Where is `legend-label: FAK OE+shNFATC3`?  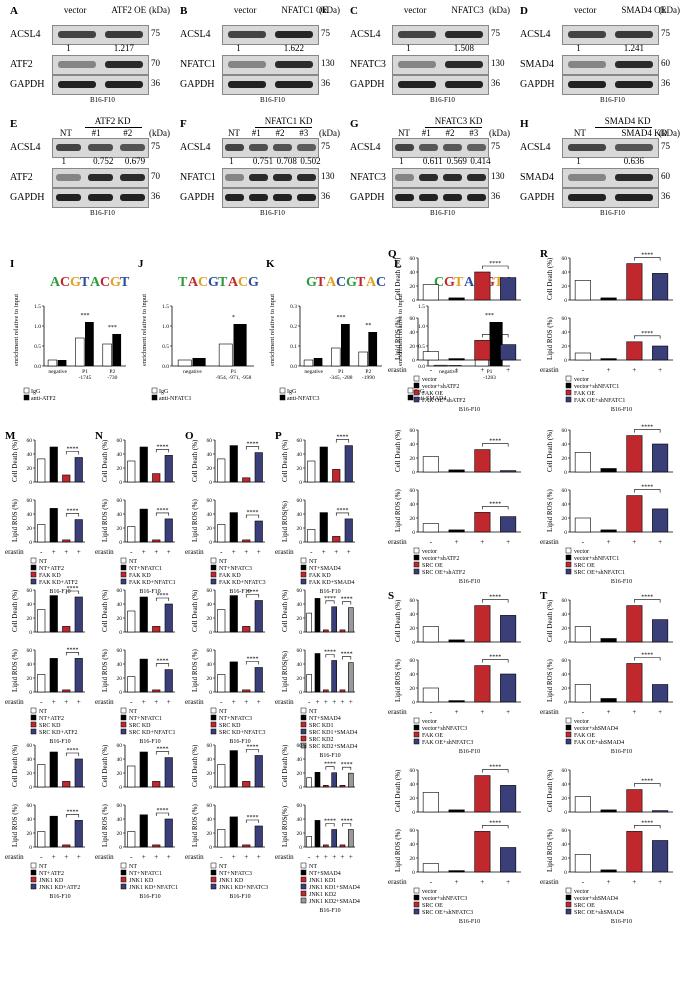 legend-label: FAK OE+shNFATC3 is located at coordinates (447, 743).